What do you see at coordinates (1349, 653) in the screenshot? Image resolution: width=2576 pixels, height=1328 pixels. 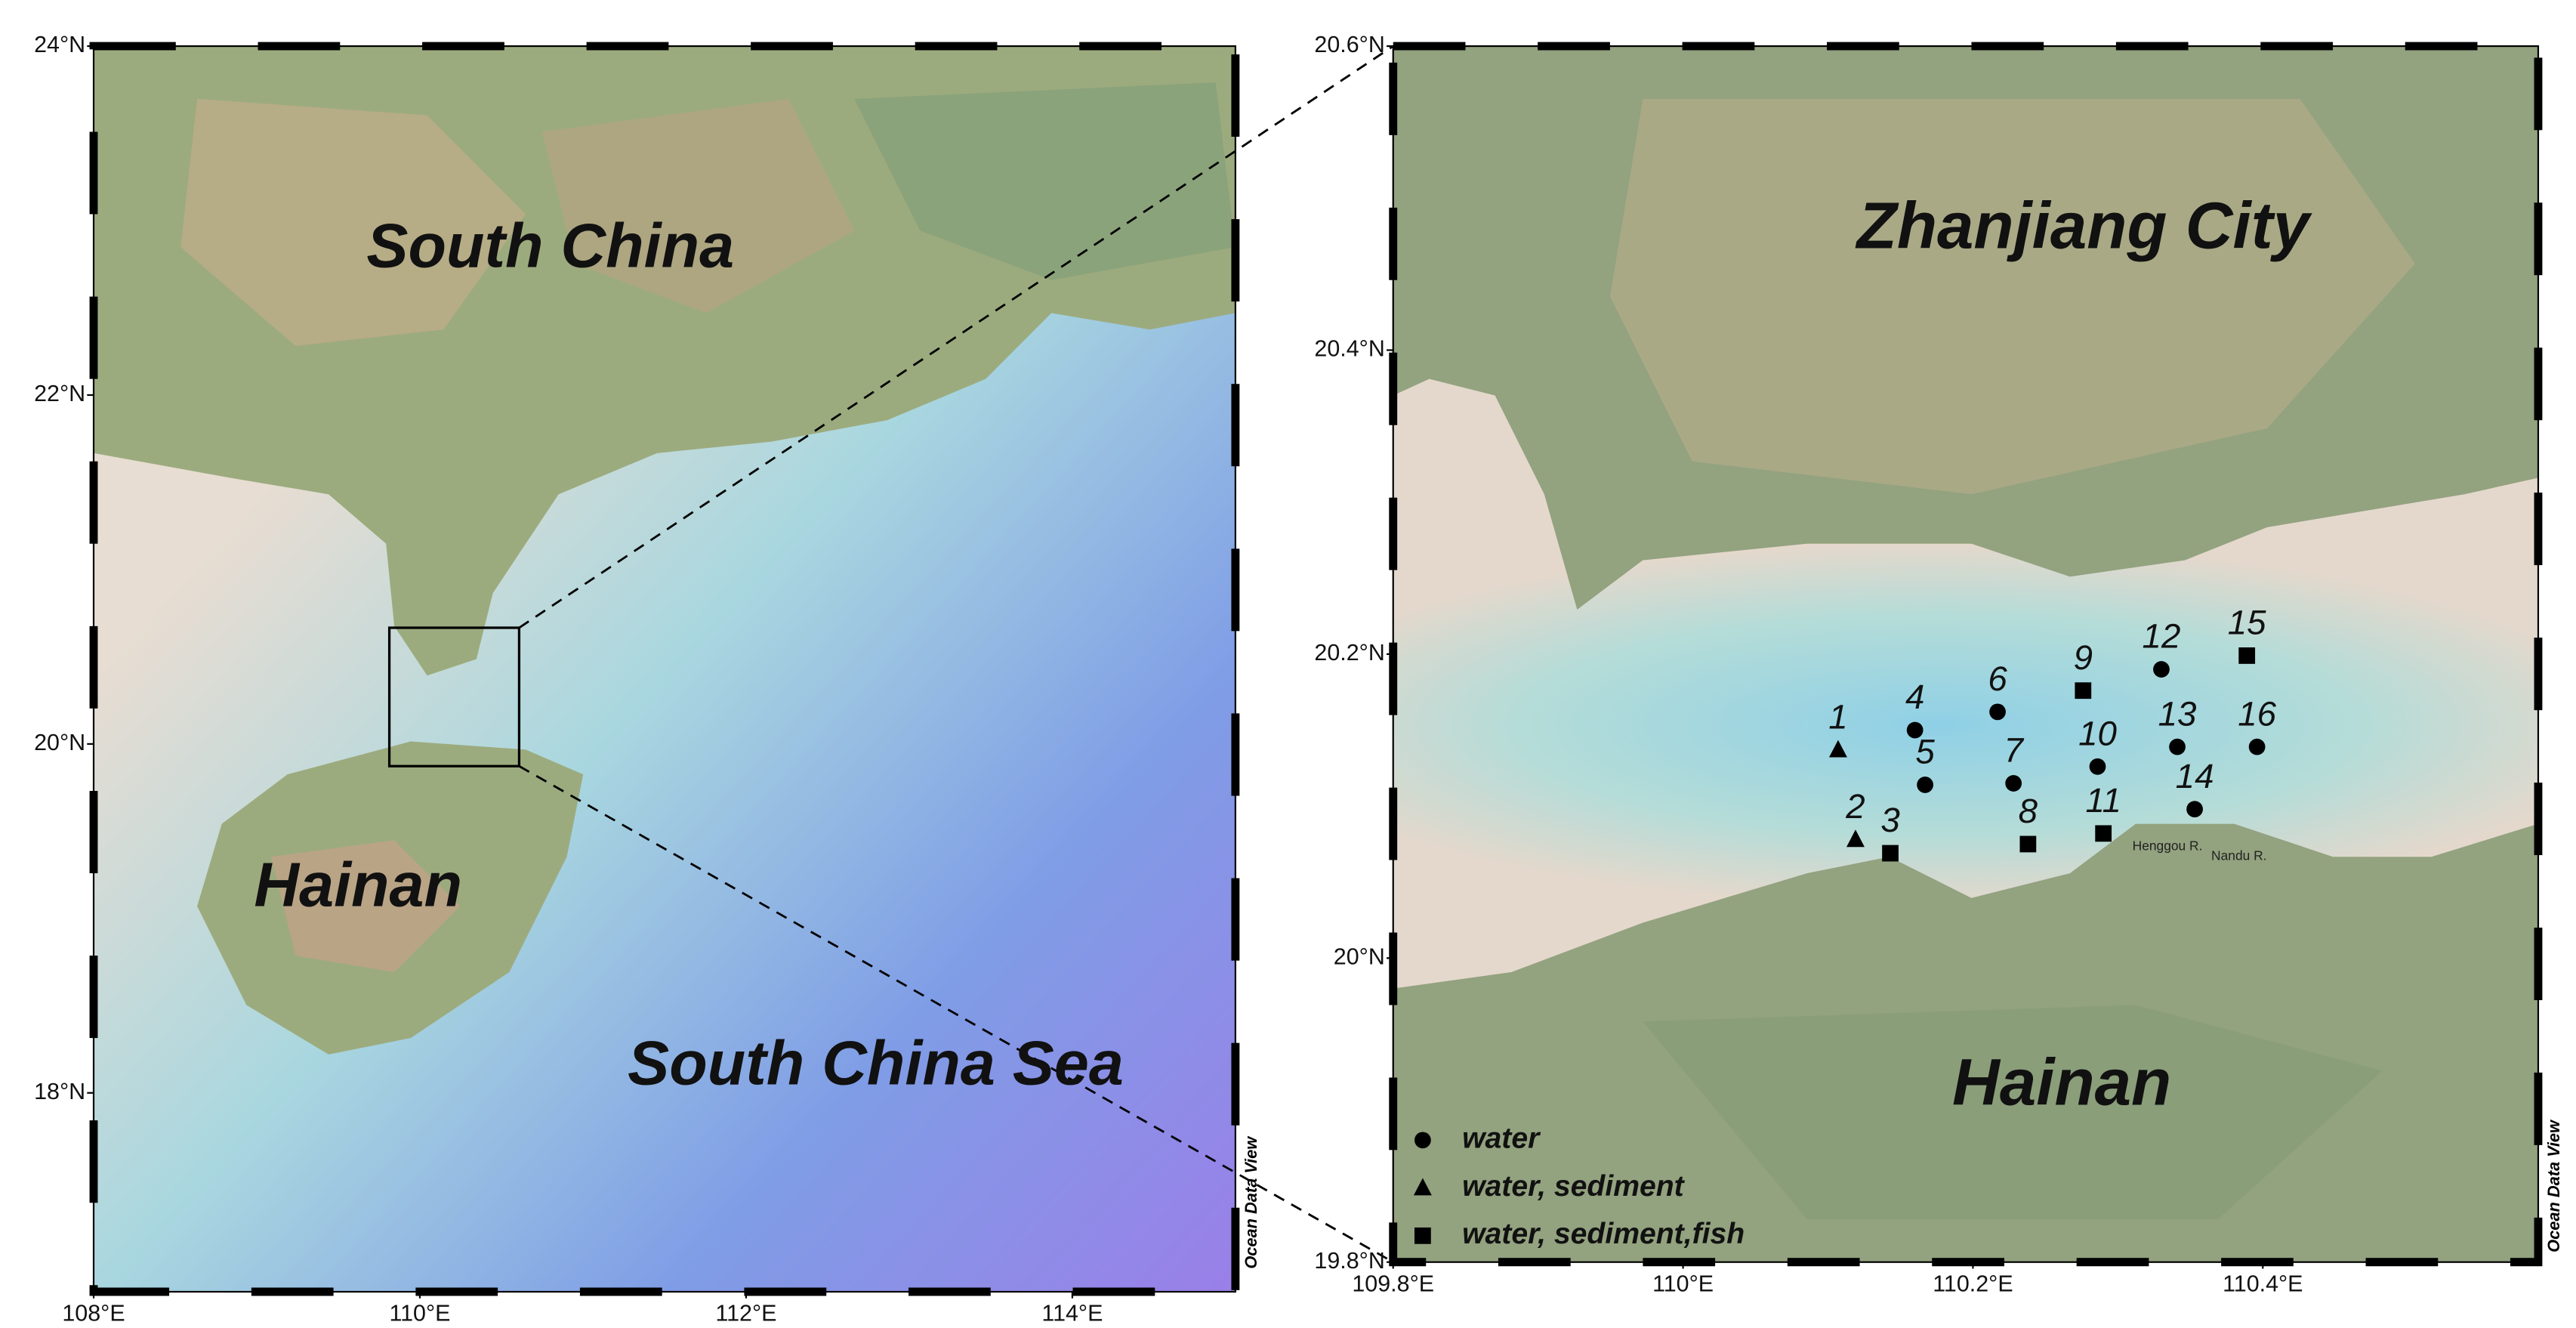 I see `lat-tick-label: 20.2°N` at bounding box center [1349, 653].